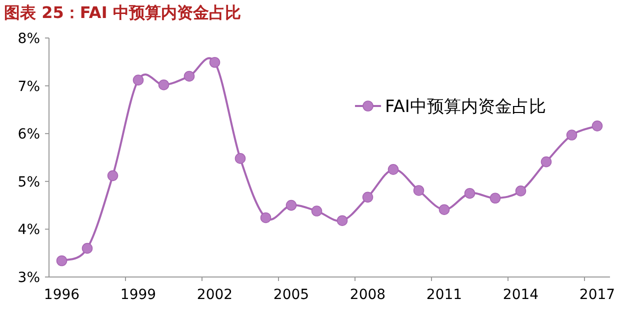 The width and height of the screenshot is (640, 336). Describe the element at coordinates (368, 295) in the screenshot. I see `x-tick-label: 2008` at that location.